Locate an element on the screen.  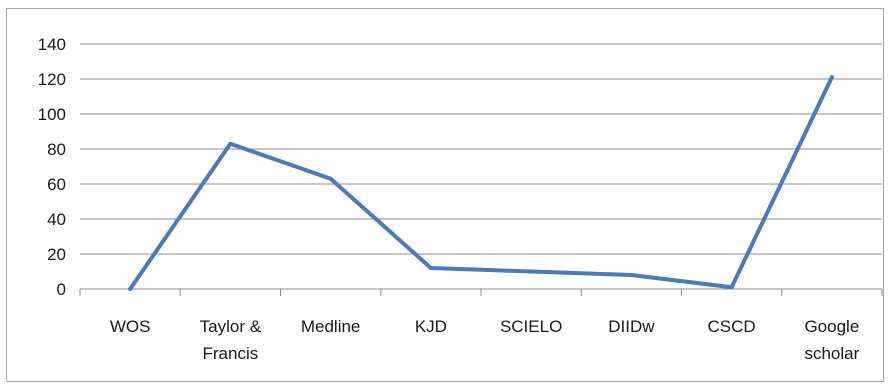
y-tick-label-0: 0 is located at coordinates (61, 289).